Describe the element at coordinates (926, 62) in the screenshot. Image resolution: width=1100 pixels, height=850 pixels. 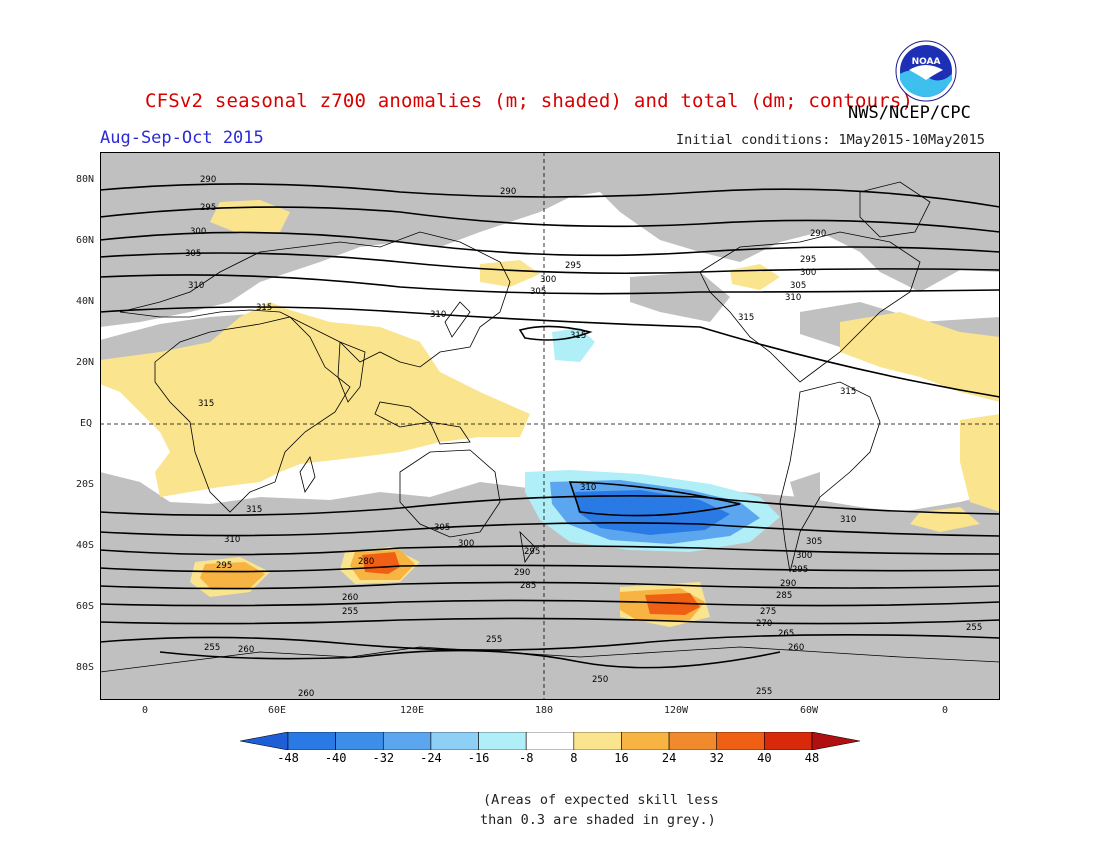
I see `noaa-logo-text: NOAA` at that location.